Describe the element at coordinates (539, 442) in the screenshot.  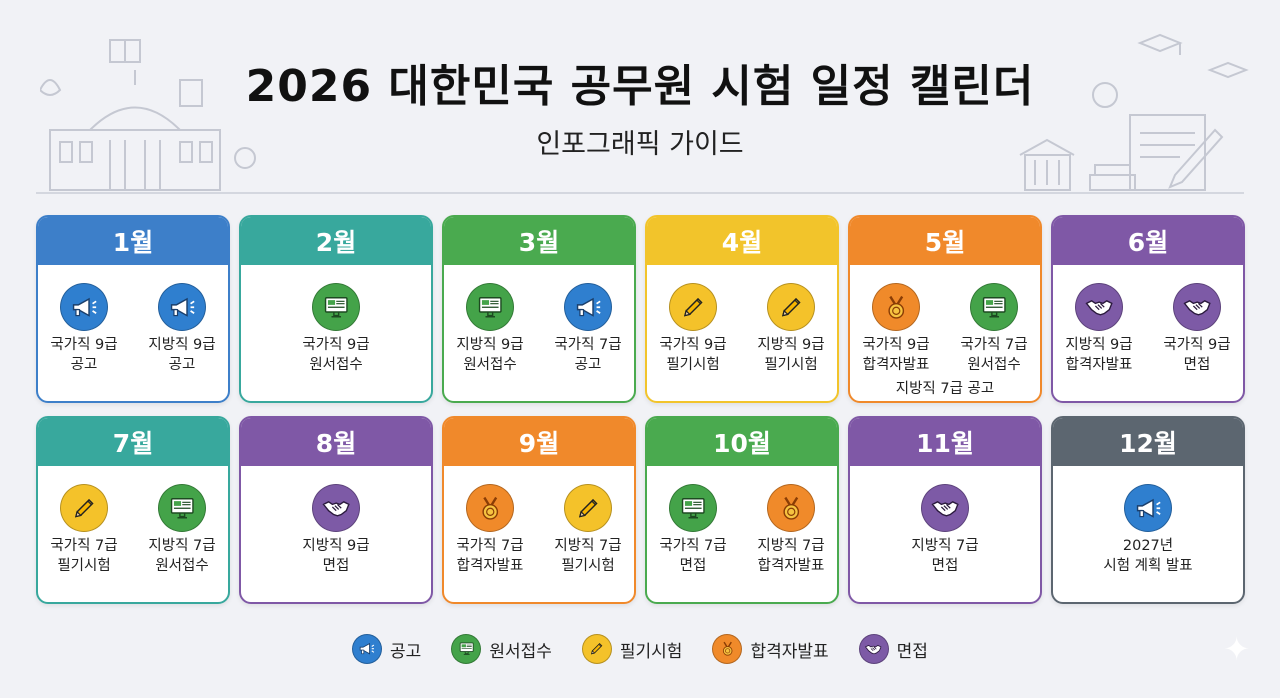
I see `month-label: 9월` at that location.